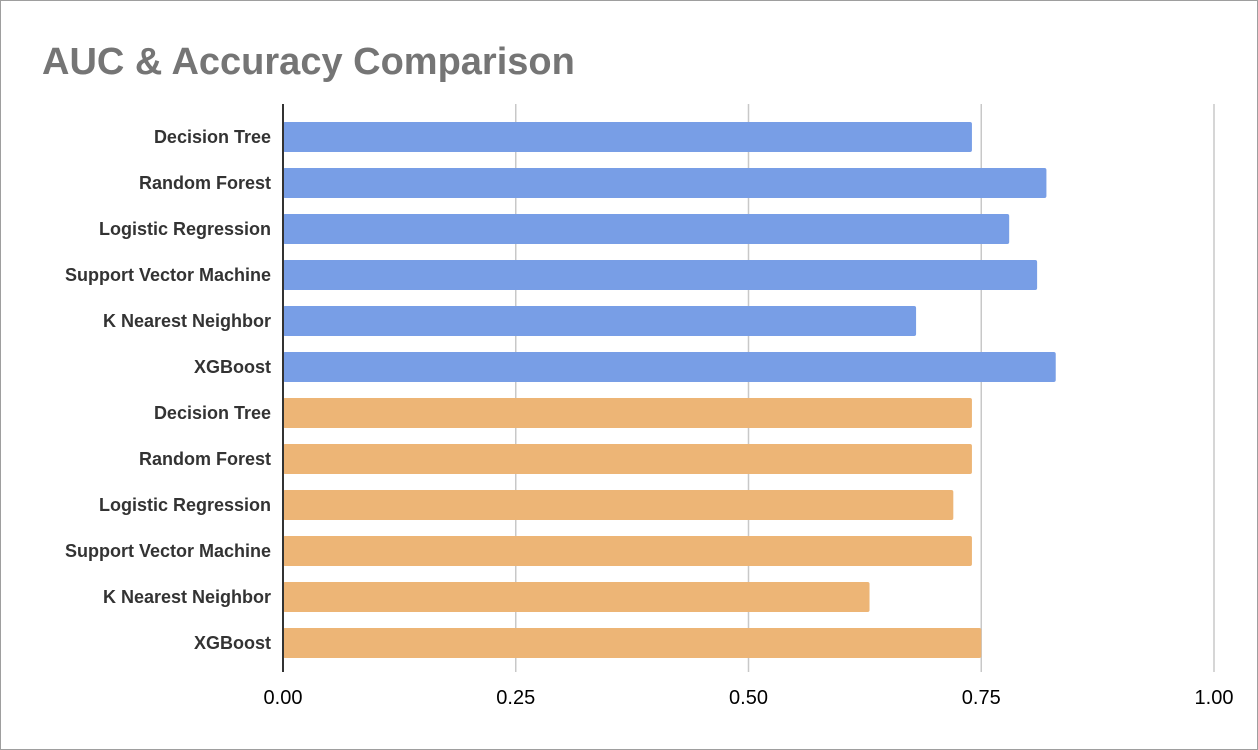  Describe the element at coordinates (515, 698) in the screenshot. I see `x-tick-label: 0.25` at that location.